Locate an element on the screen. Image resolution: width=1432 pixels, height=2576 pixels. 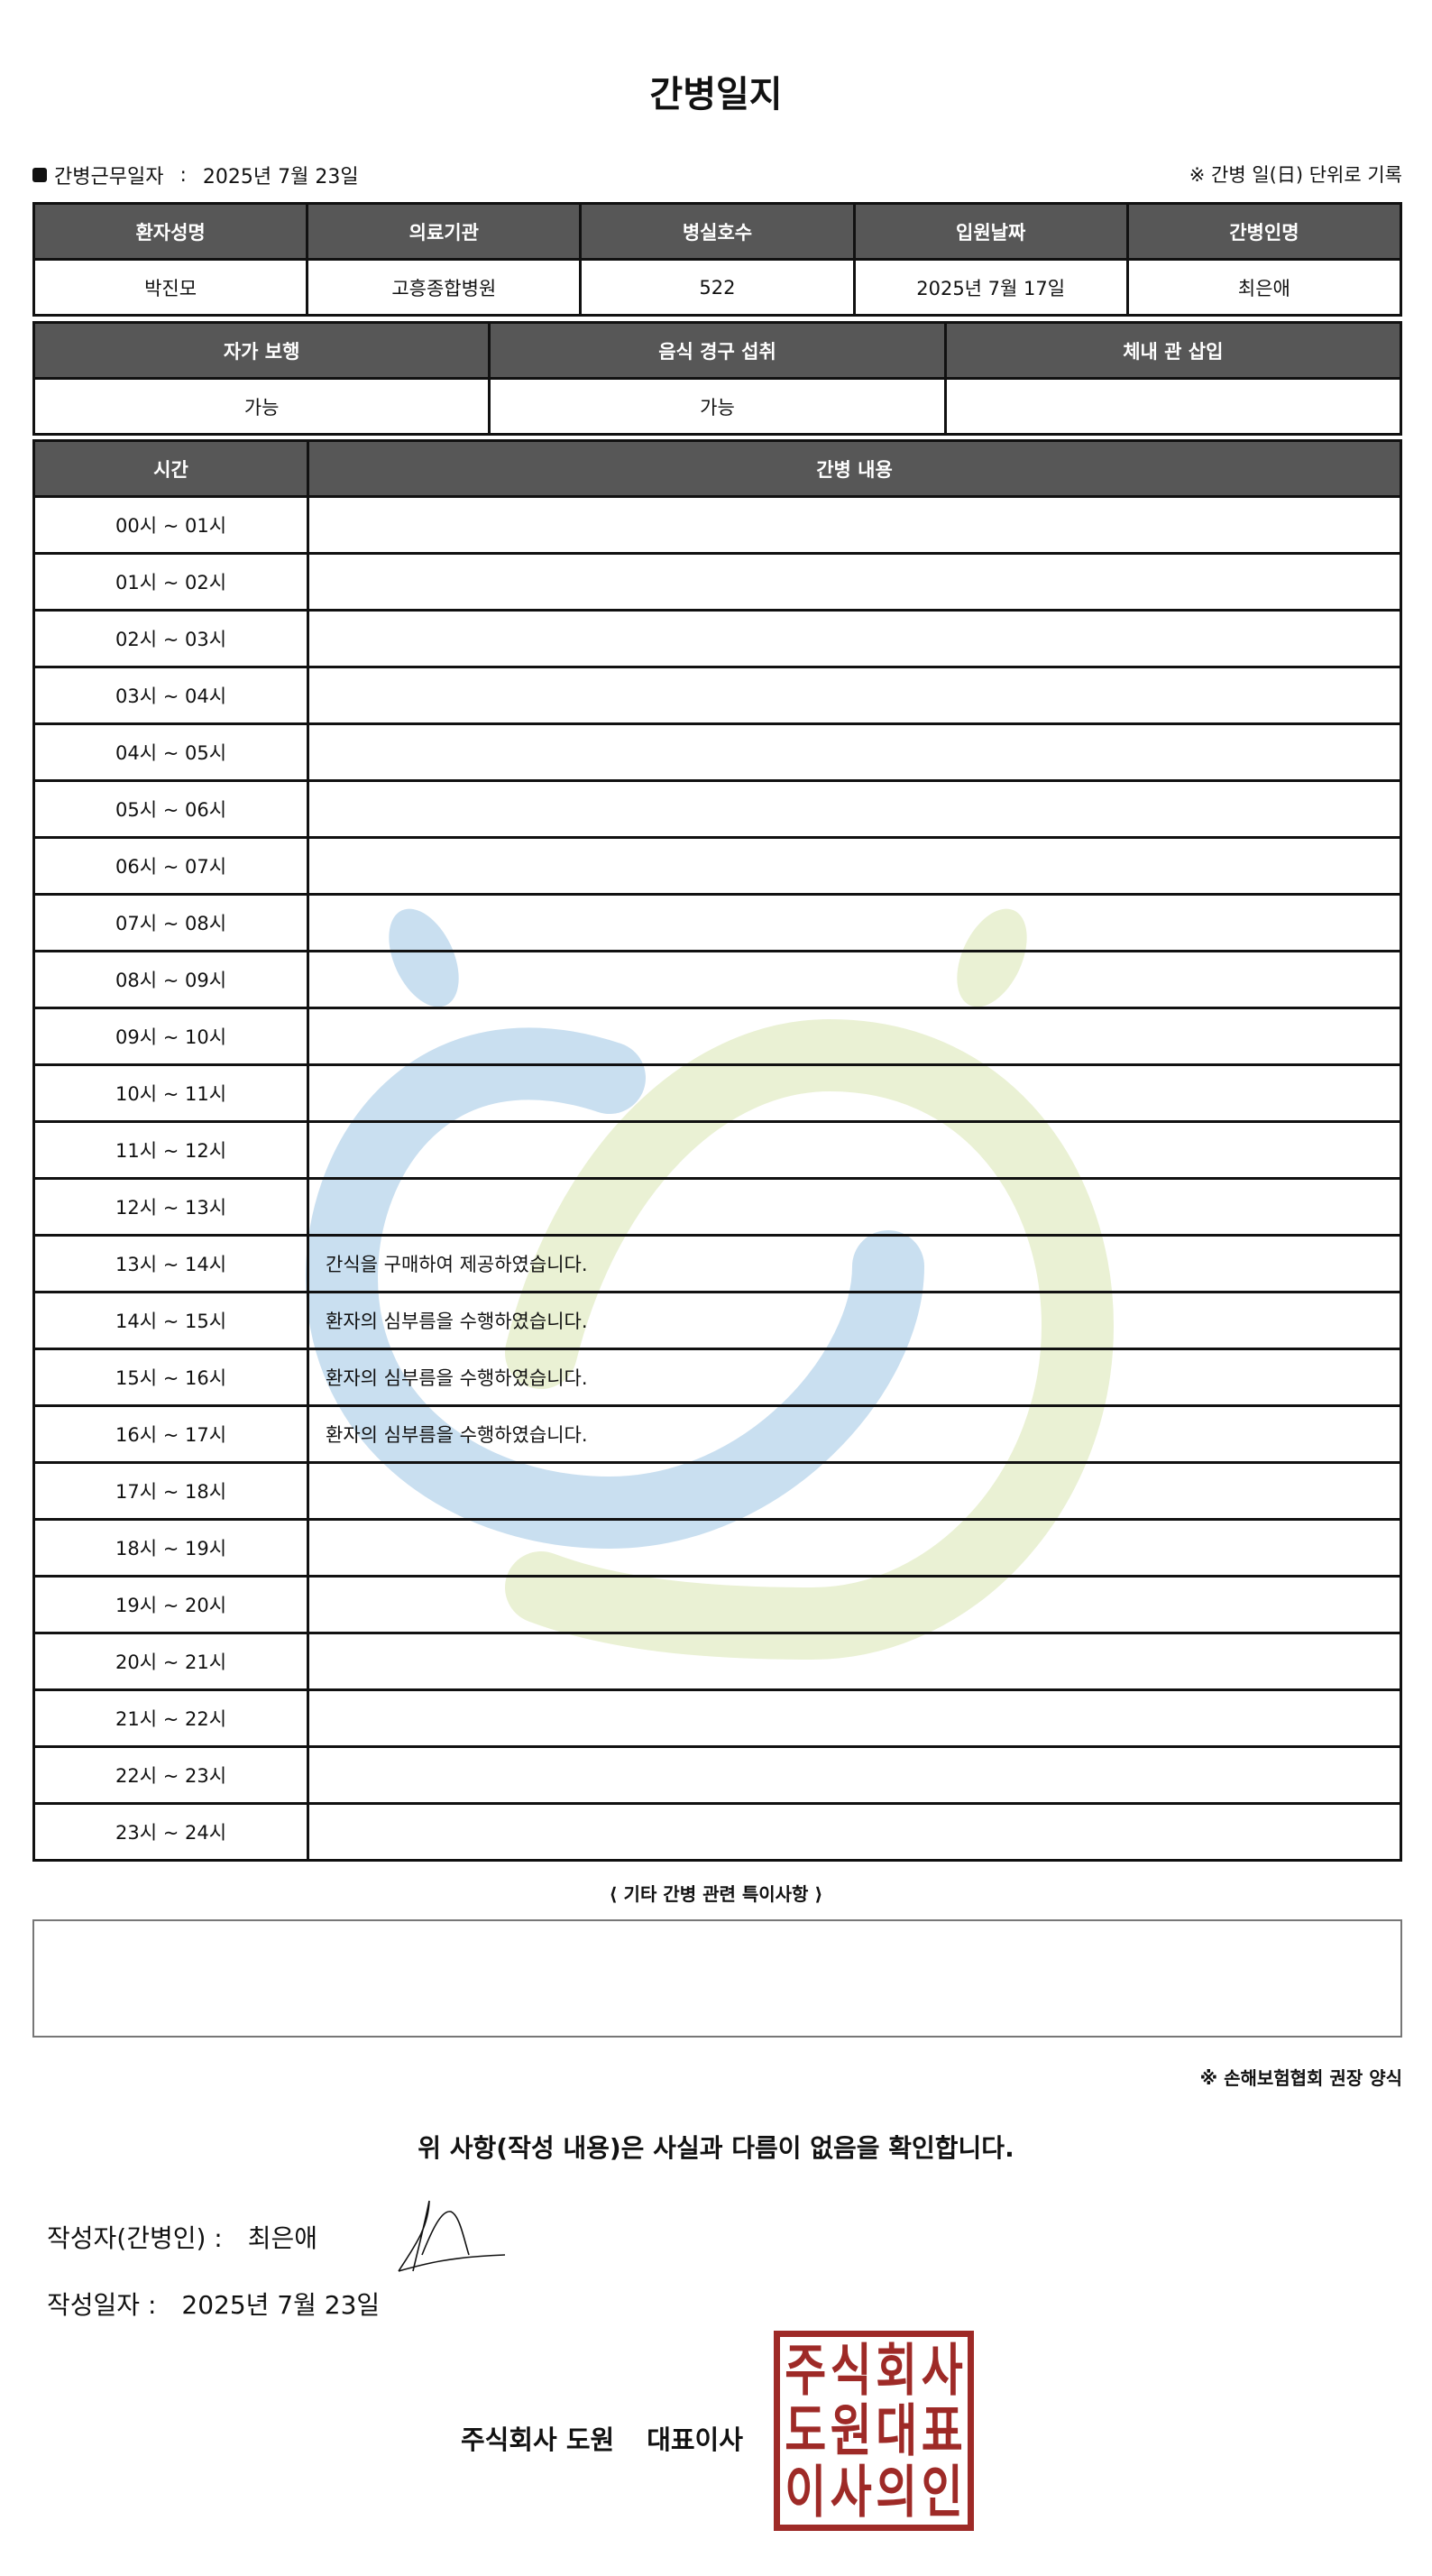
admission-date: 2025년 7월 17일 is located at coordinates (990, 287).